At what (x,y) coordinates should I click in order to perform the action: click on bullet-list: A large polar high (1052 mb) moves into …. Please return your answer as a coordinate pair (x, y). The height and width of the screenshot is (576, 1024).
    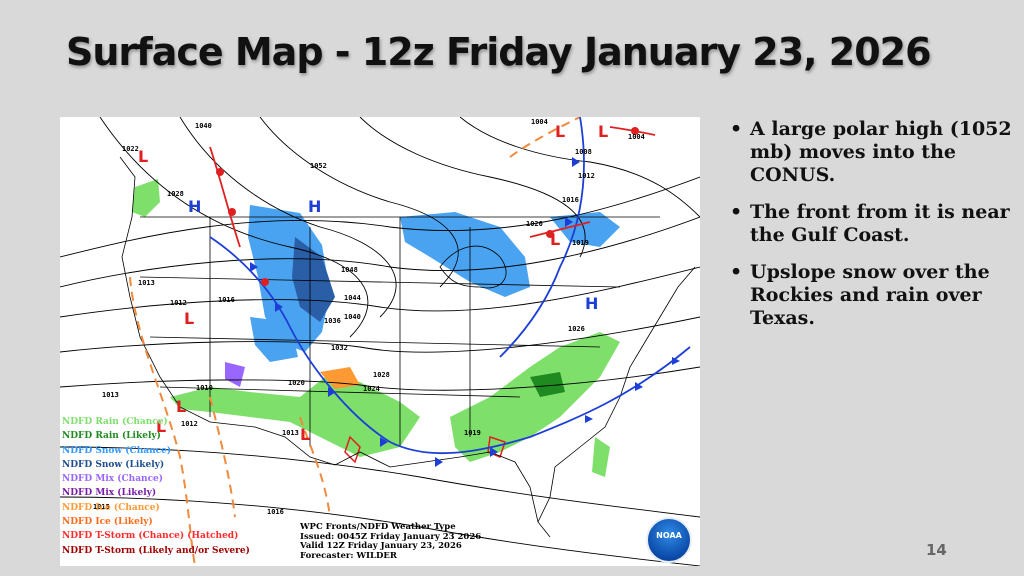
    Looking at the image, I should click on (874, 231).